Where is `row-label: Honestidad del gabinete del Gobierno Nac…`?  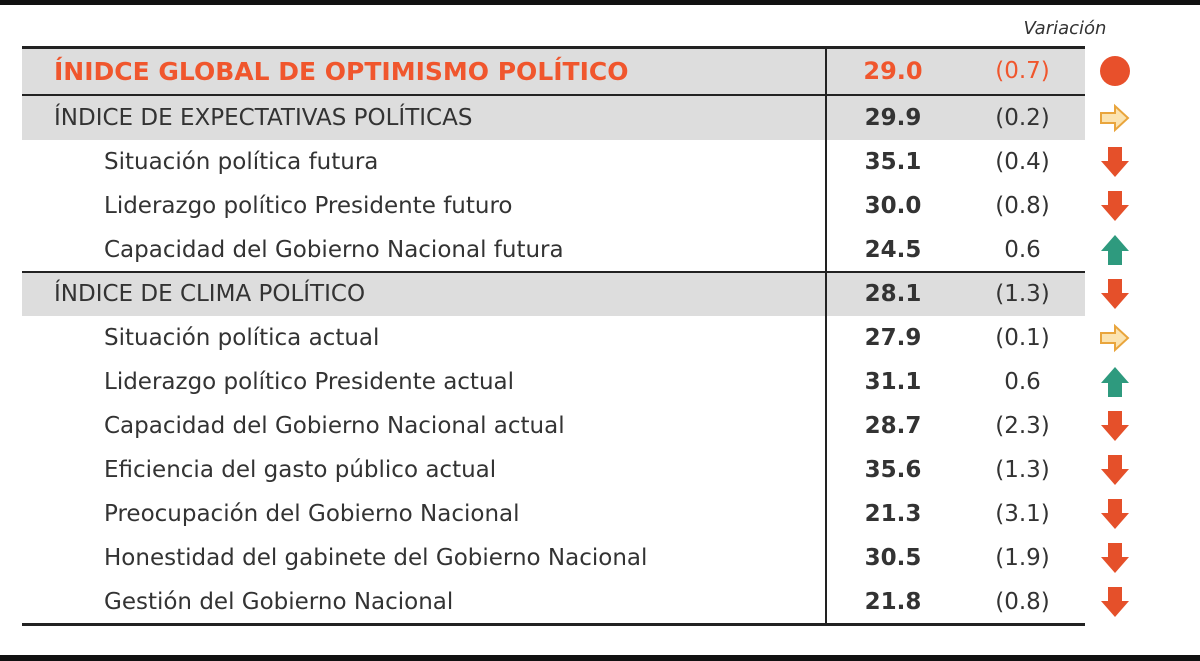
row-label: Honestidad del gabinete del Gobierno Nac… is located at coordinates (376, 558).